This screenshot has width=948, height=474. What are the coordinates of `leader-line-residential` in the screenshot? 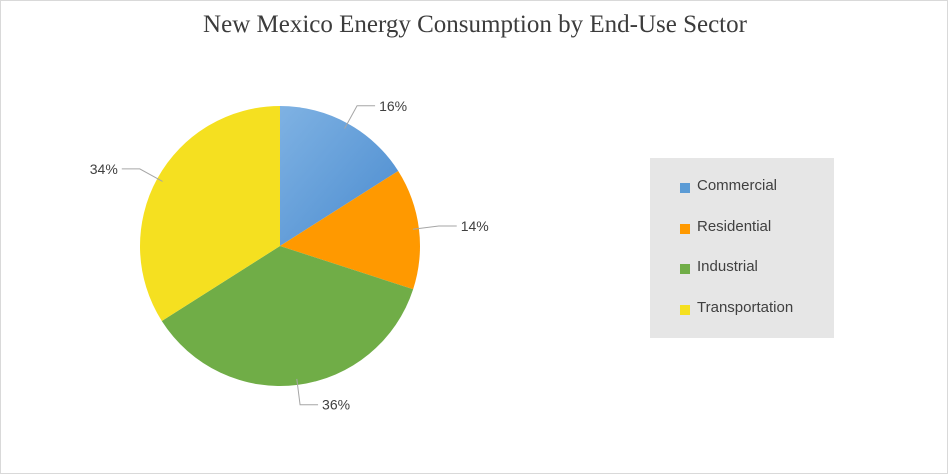 It's located at (434, 227).